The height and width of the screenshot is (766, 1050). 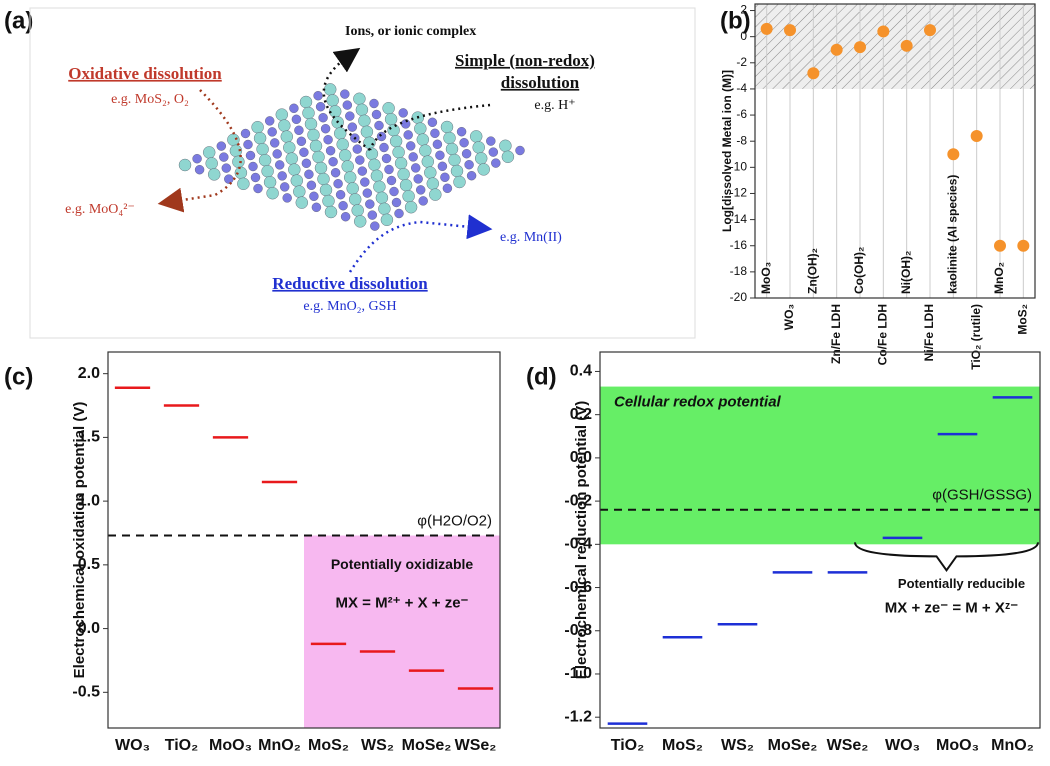 I want to click on y-tick-label: 0.2, so click(x=581, y=414).